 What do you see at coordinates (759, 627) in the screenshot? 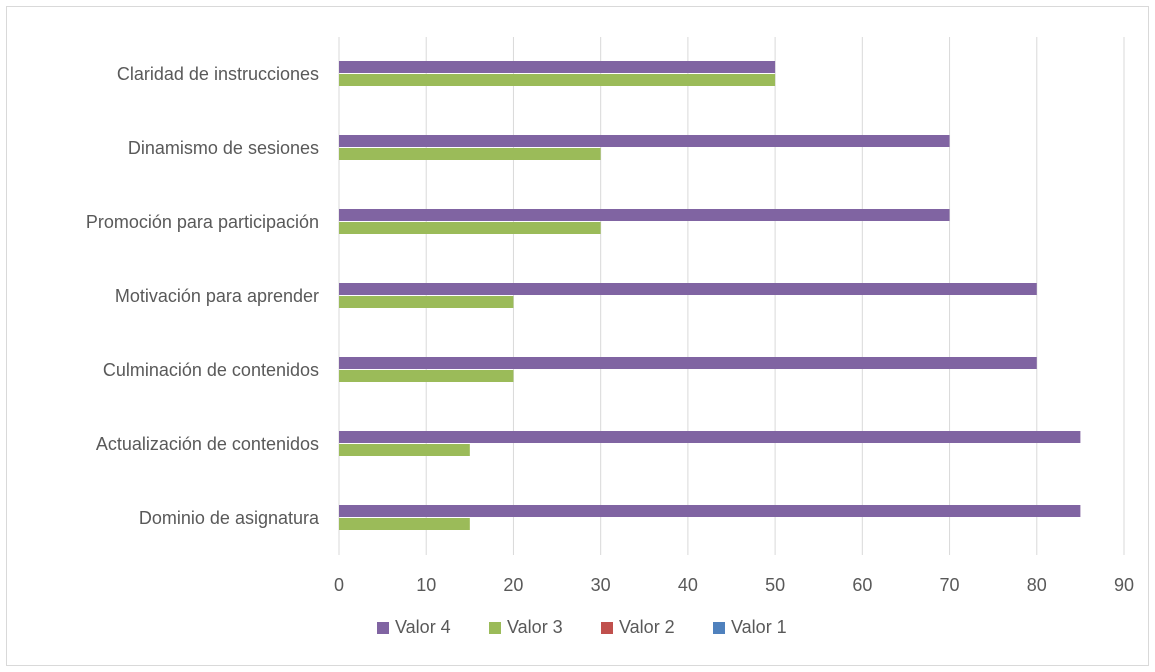
I see `legend-label: Valor 1` at bounding box center [759, 627].